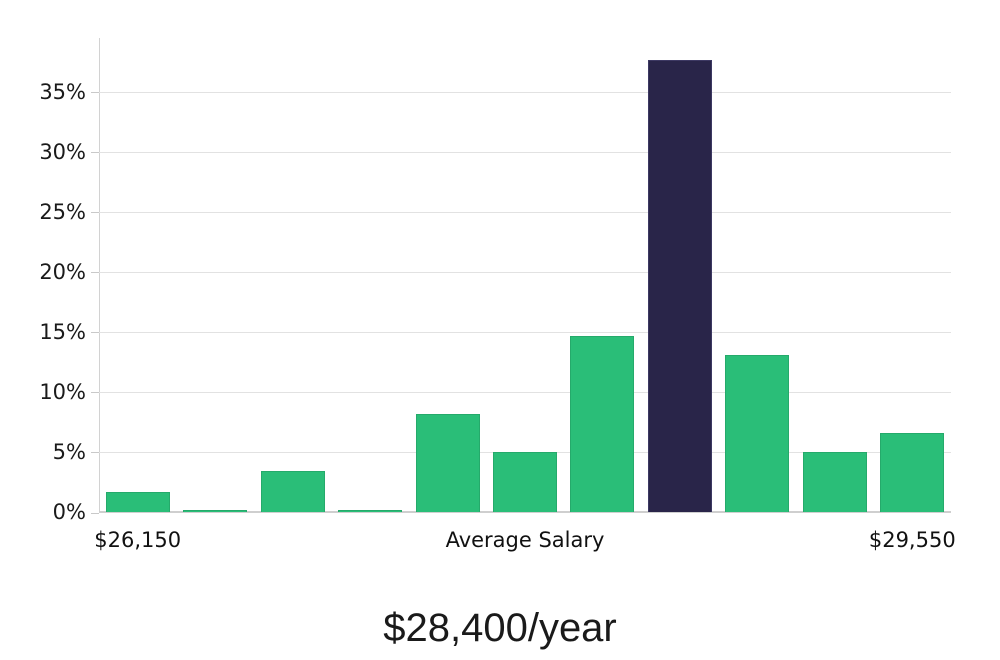 The image size is (1000, 660). I want to click on chart-title: $28,400/year, so click(500, 628).